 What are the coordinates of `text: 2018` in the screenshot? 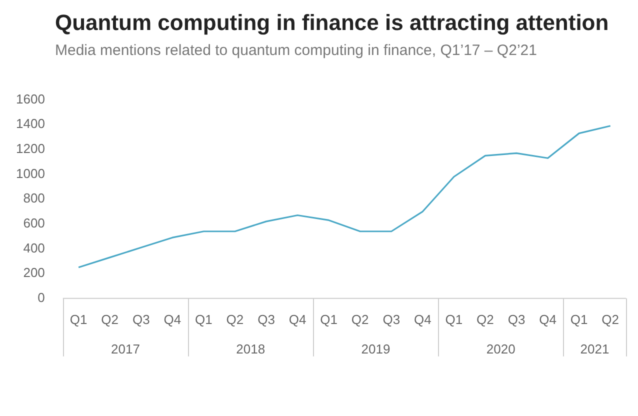 It's located at (251, 348).